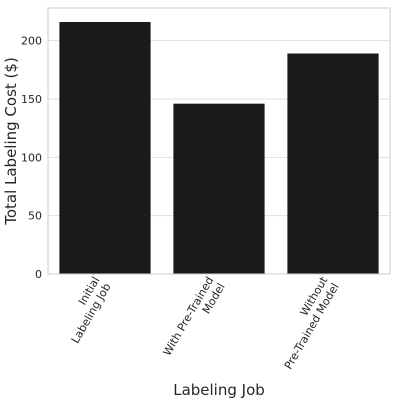  I want to click on x-axis-title: Labeling Job, so click(219, 390).